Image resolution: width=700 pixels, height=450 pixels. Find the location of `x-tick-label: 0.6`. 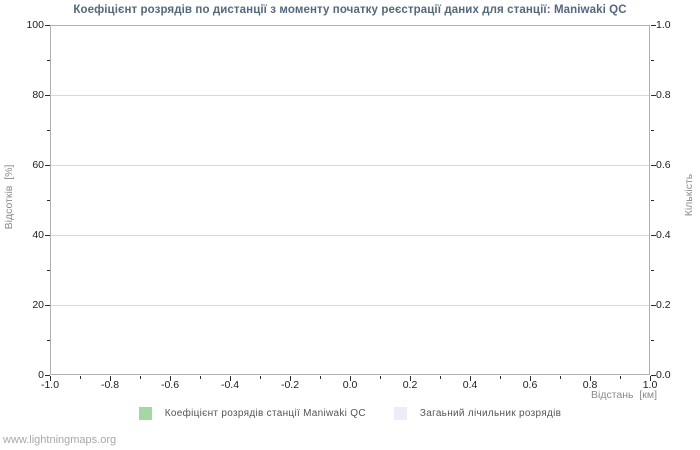

x-tick-label: 0.6 is located at coordinates (530, 385).